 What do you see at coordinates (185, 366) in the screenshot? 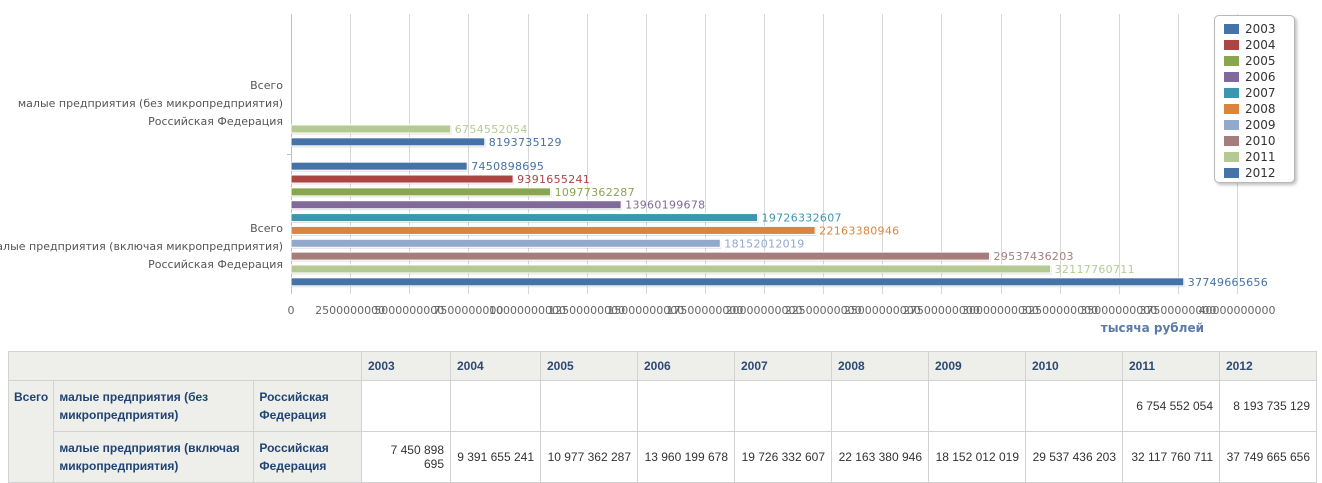
I see `table-header-blank` at bounding box center [185, 366].